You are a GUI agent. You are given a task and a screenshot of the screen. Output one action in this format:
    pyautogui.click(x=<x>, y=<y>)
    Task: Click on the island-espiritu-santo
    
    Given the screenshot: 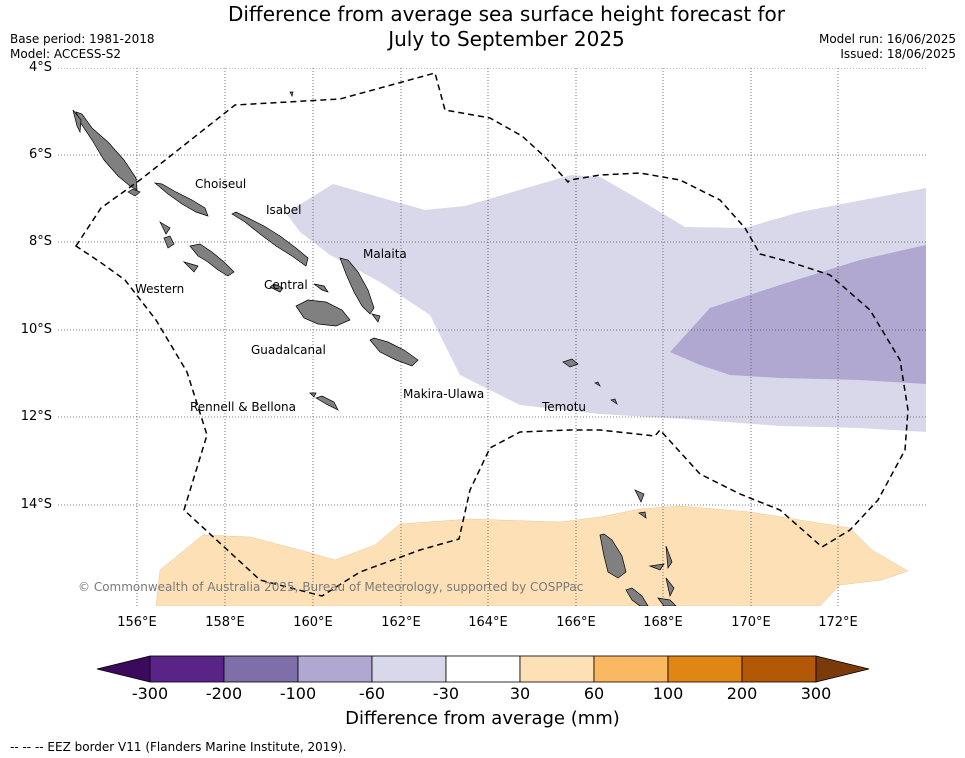 What is the action you would take?
    pyautogui.click(x=613, y=556)
    